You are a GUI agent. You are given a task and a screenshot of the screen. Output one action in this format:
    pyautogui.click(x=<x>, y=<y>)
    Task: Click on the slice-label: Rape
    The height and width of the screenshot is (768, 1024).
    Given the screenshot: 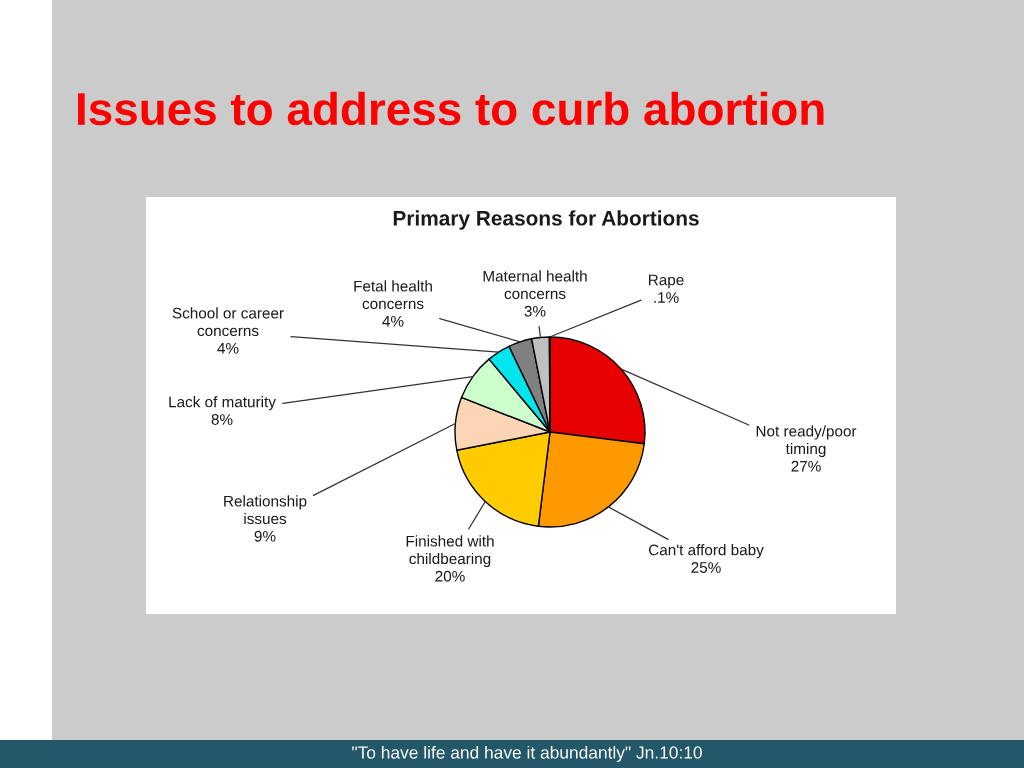 What is the action you would take?
    pyautogui.click(x=666, y=281)
    